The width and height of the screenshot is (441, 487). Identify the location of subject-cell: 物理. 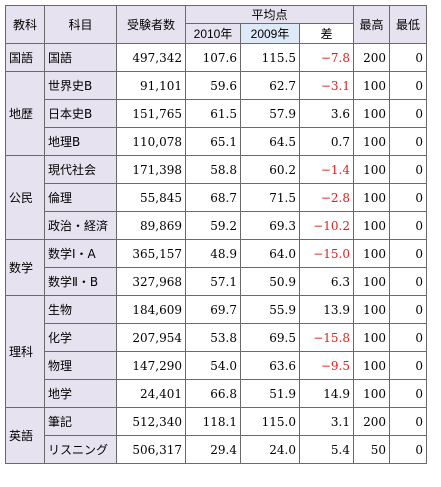
(80, 365).